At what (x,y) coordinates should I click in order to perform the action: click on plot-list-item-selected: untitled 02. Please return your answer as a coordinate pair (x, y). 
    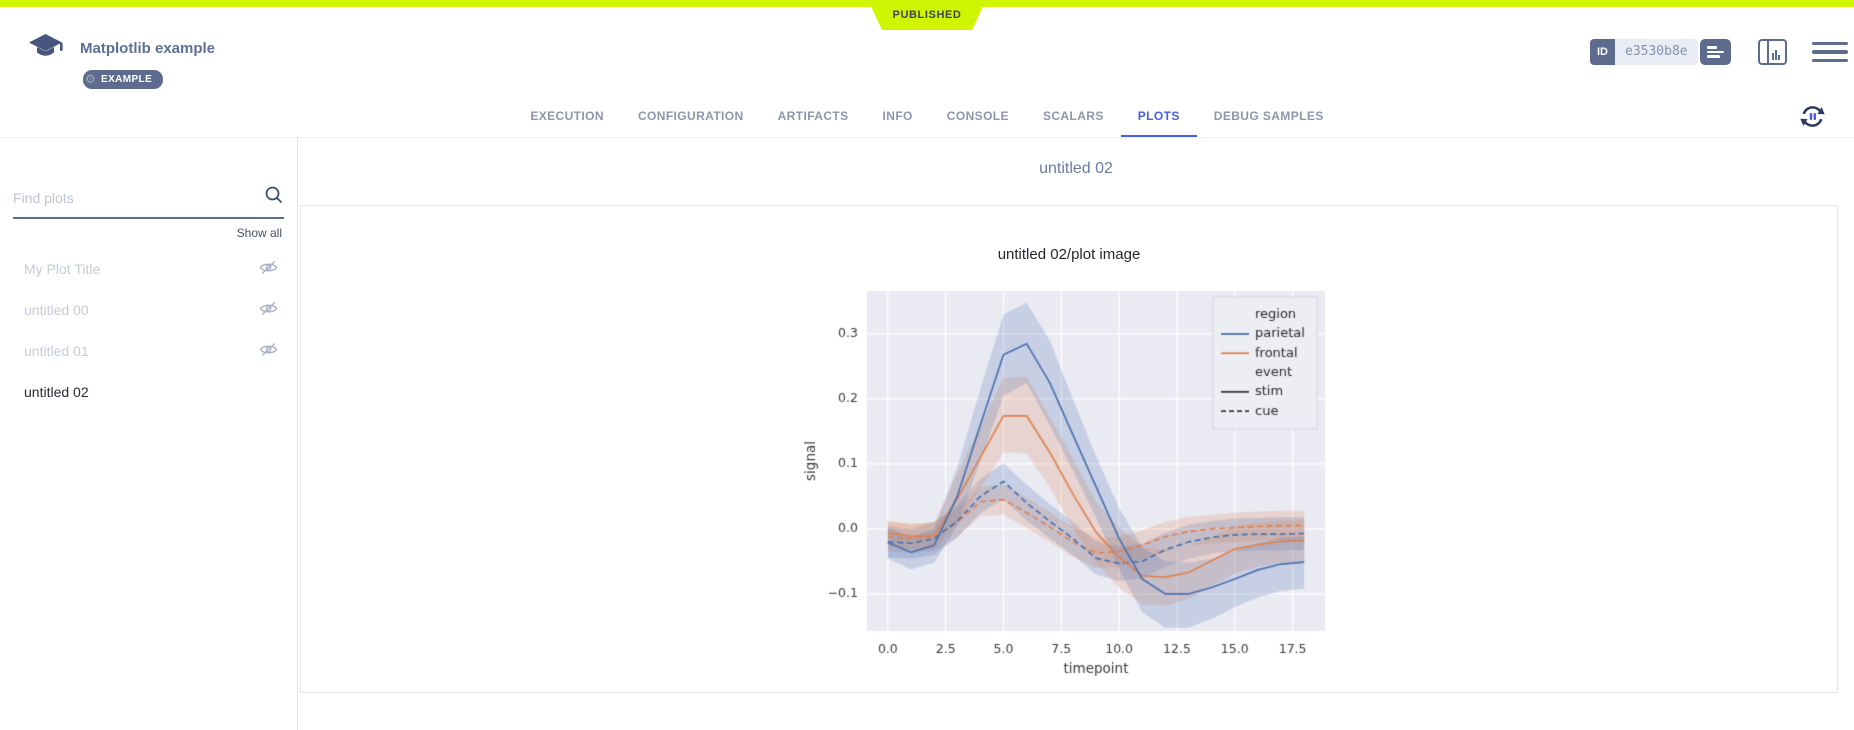
    Looking at the image, I should click on (148, 391).